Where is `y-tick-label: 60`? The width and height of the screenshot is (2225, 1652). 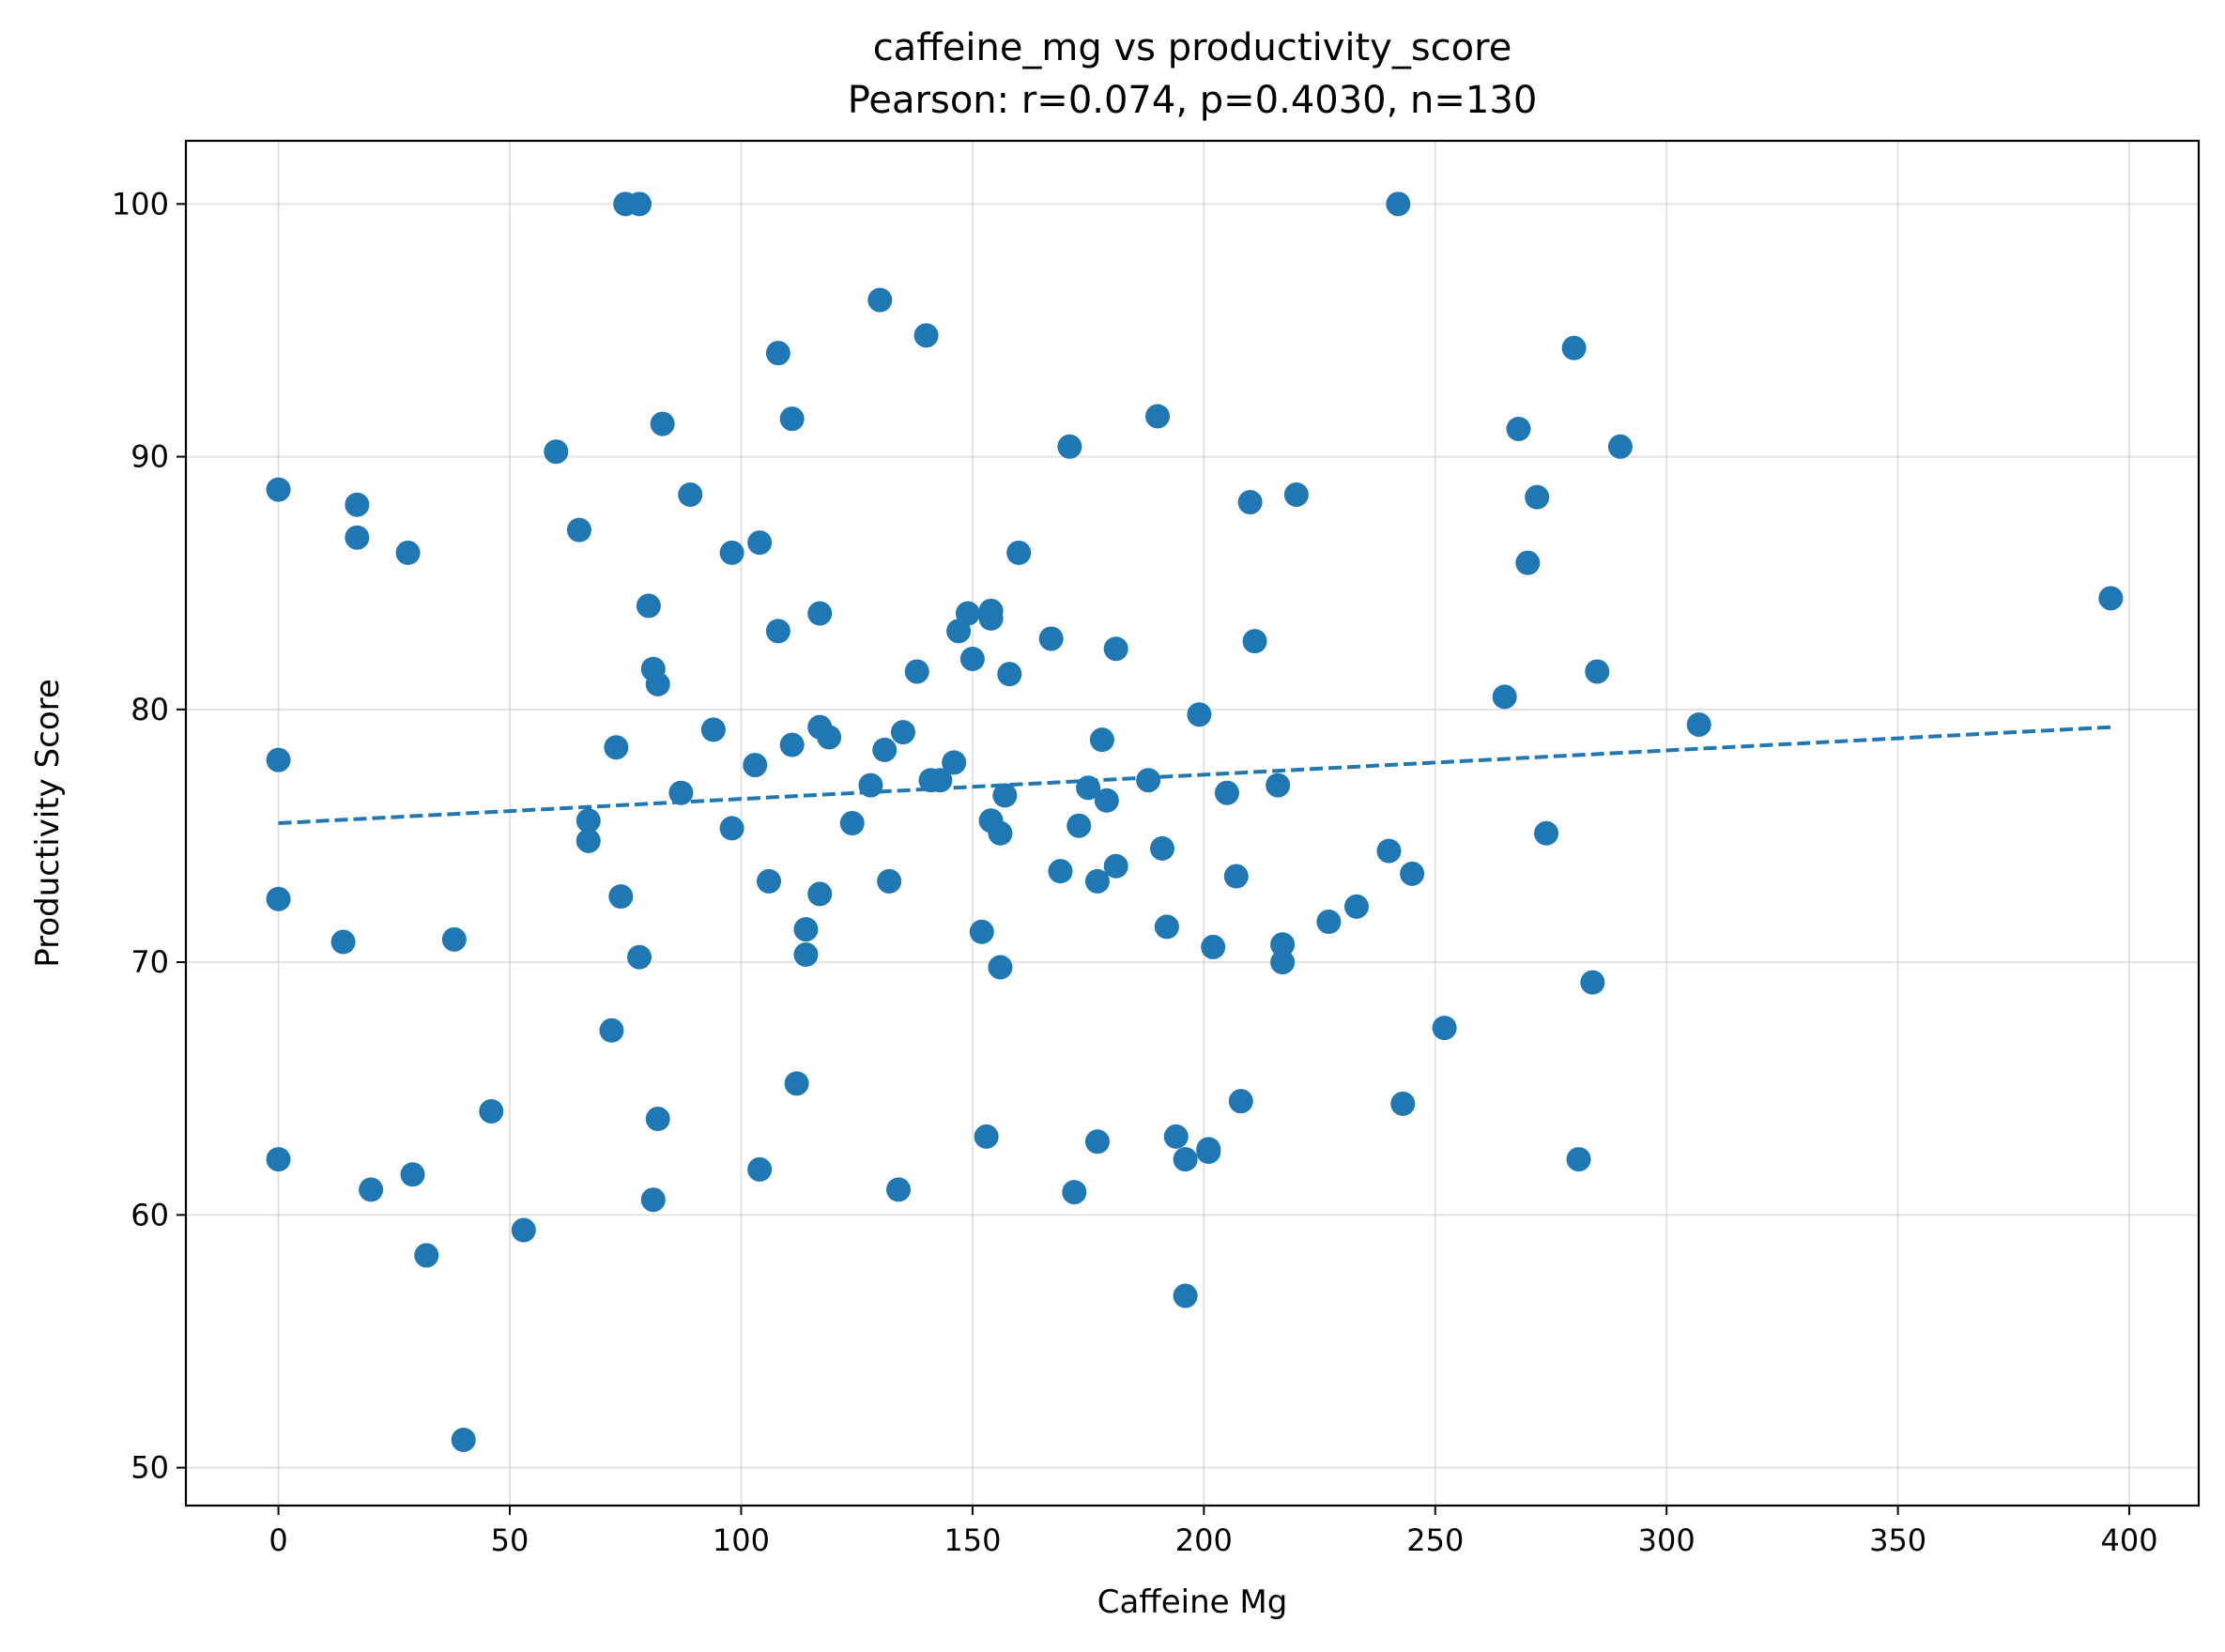
y-tick-label: 60 is located at coordinates (149, 1214).